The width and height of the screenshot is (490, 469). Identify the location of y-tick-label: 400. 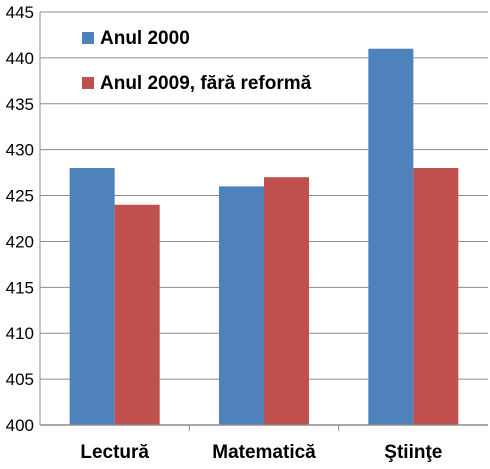
(20, 425).